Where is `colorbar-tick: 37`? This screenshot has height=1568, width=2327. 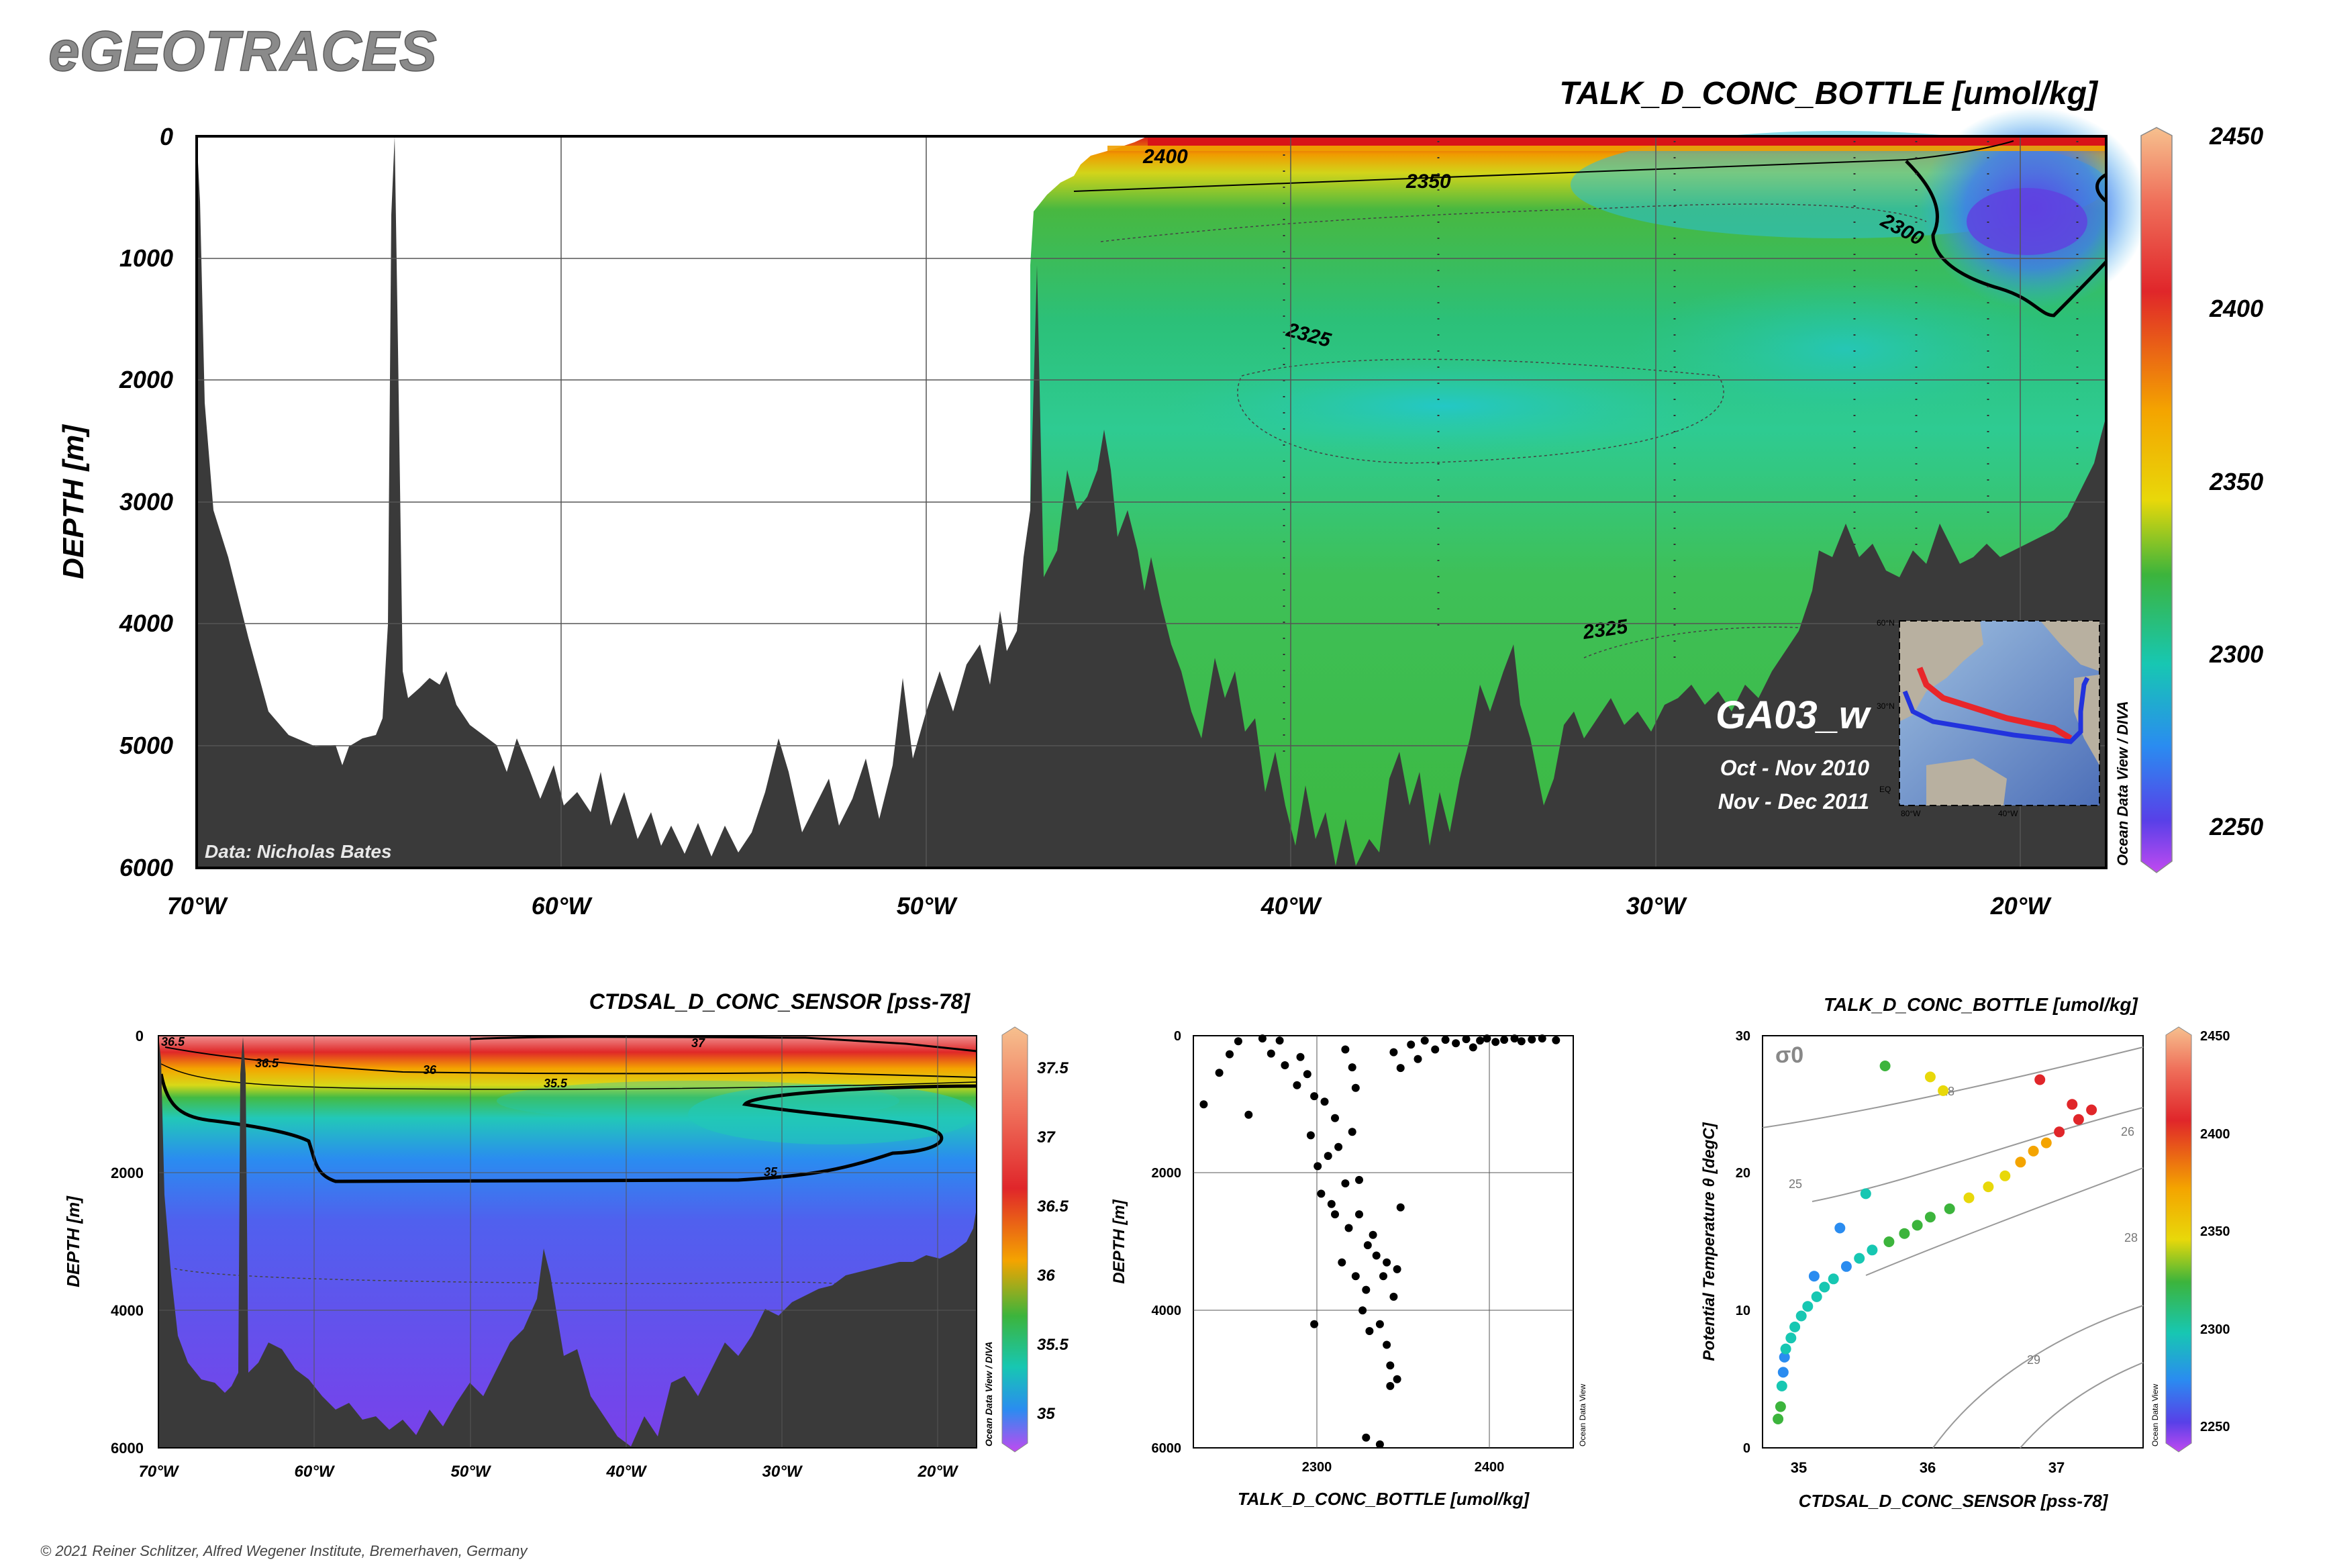
colorbar-tick: 37 is located at coordinates (1046, 1137).